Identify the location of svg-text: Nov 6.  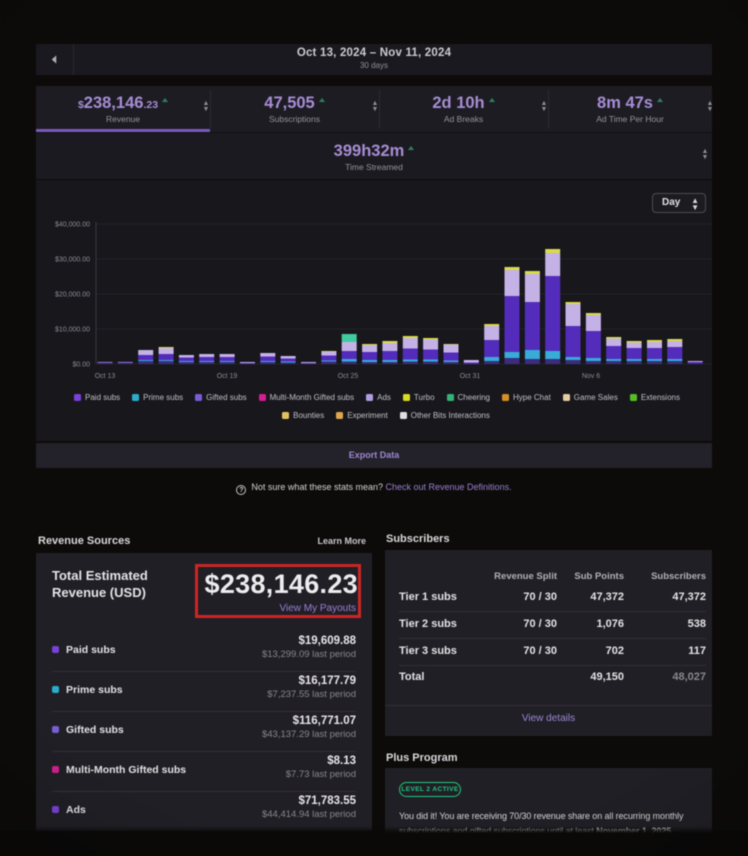
(591, 376).